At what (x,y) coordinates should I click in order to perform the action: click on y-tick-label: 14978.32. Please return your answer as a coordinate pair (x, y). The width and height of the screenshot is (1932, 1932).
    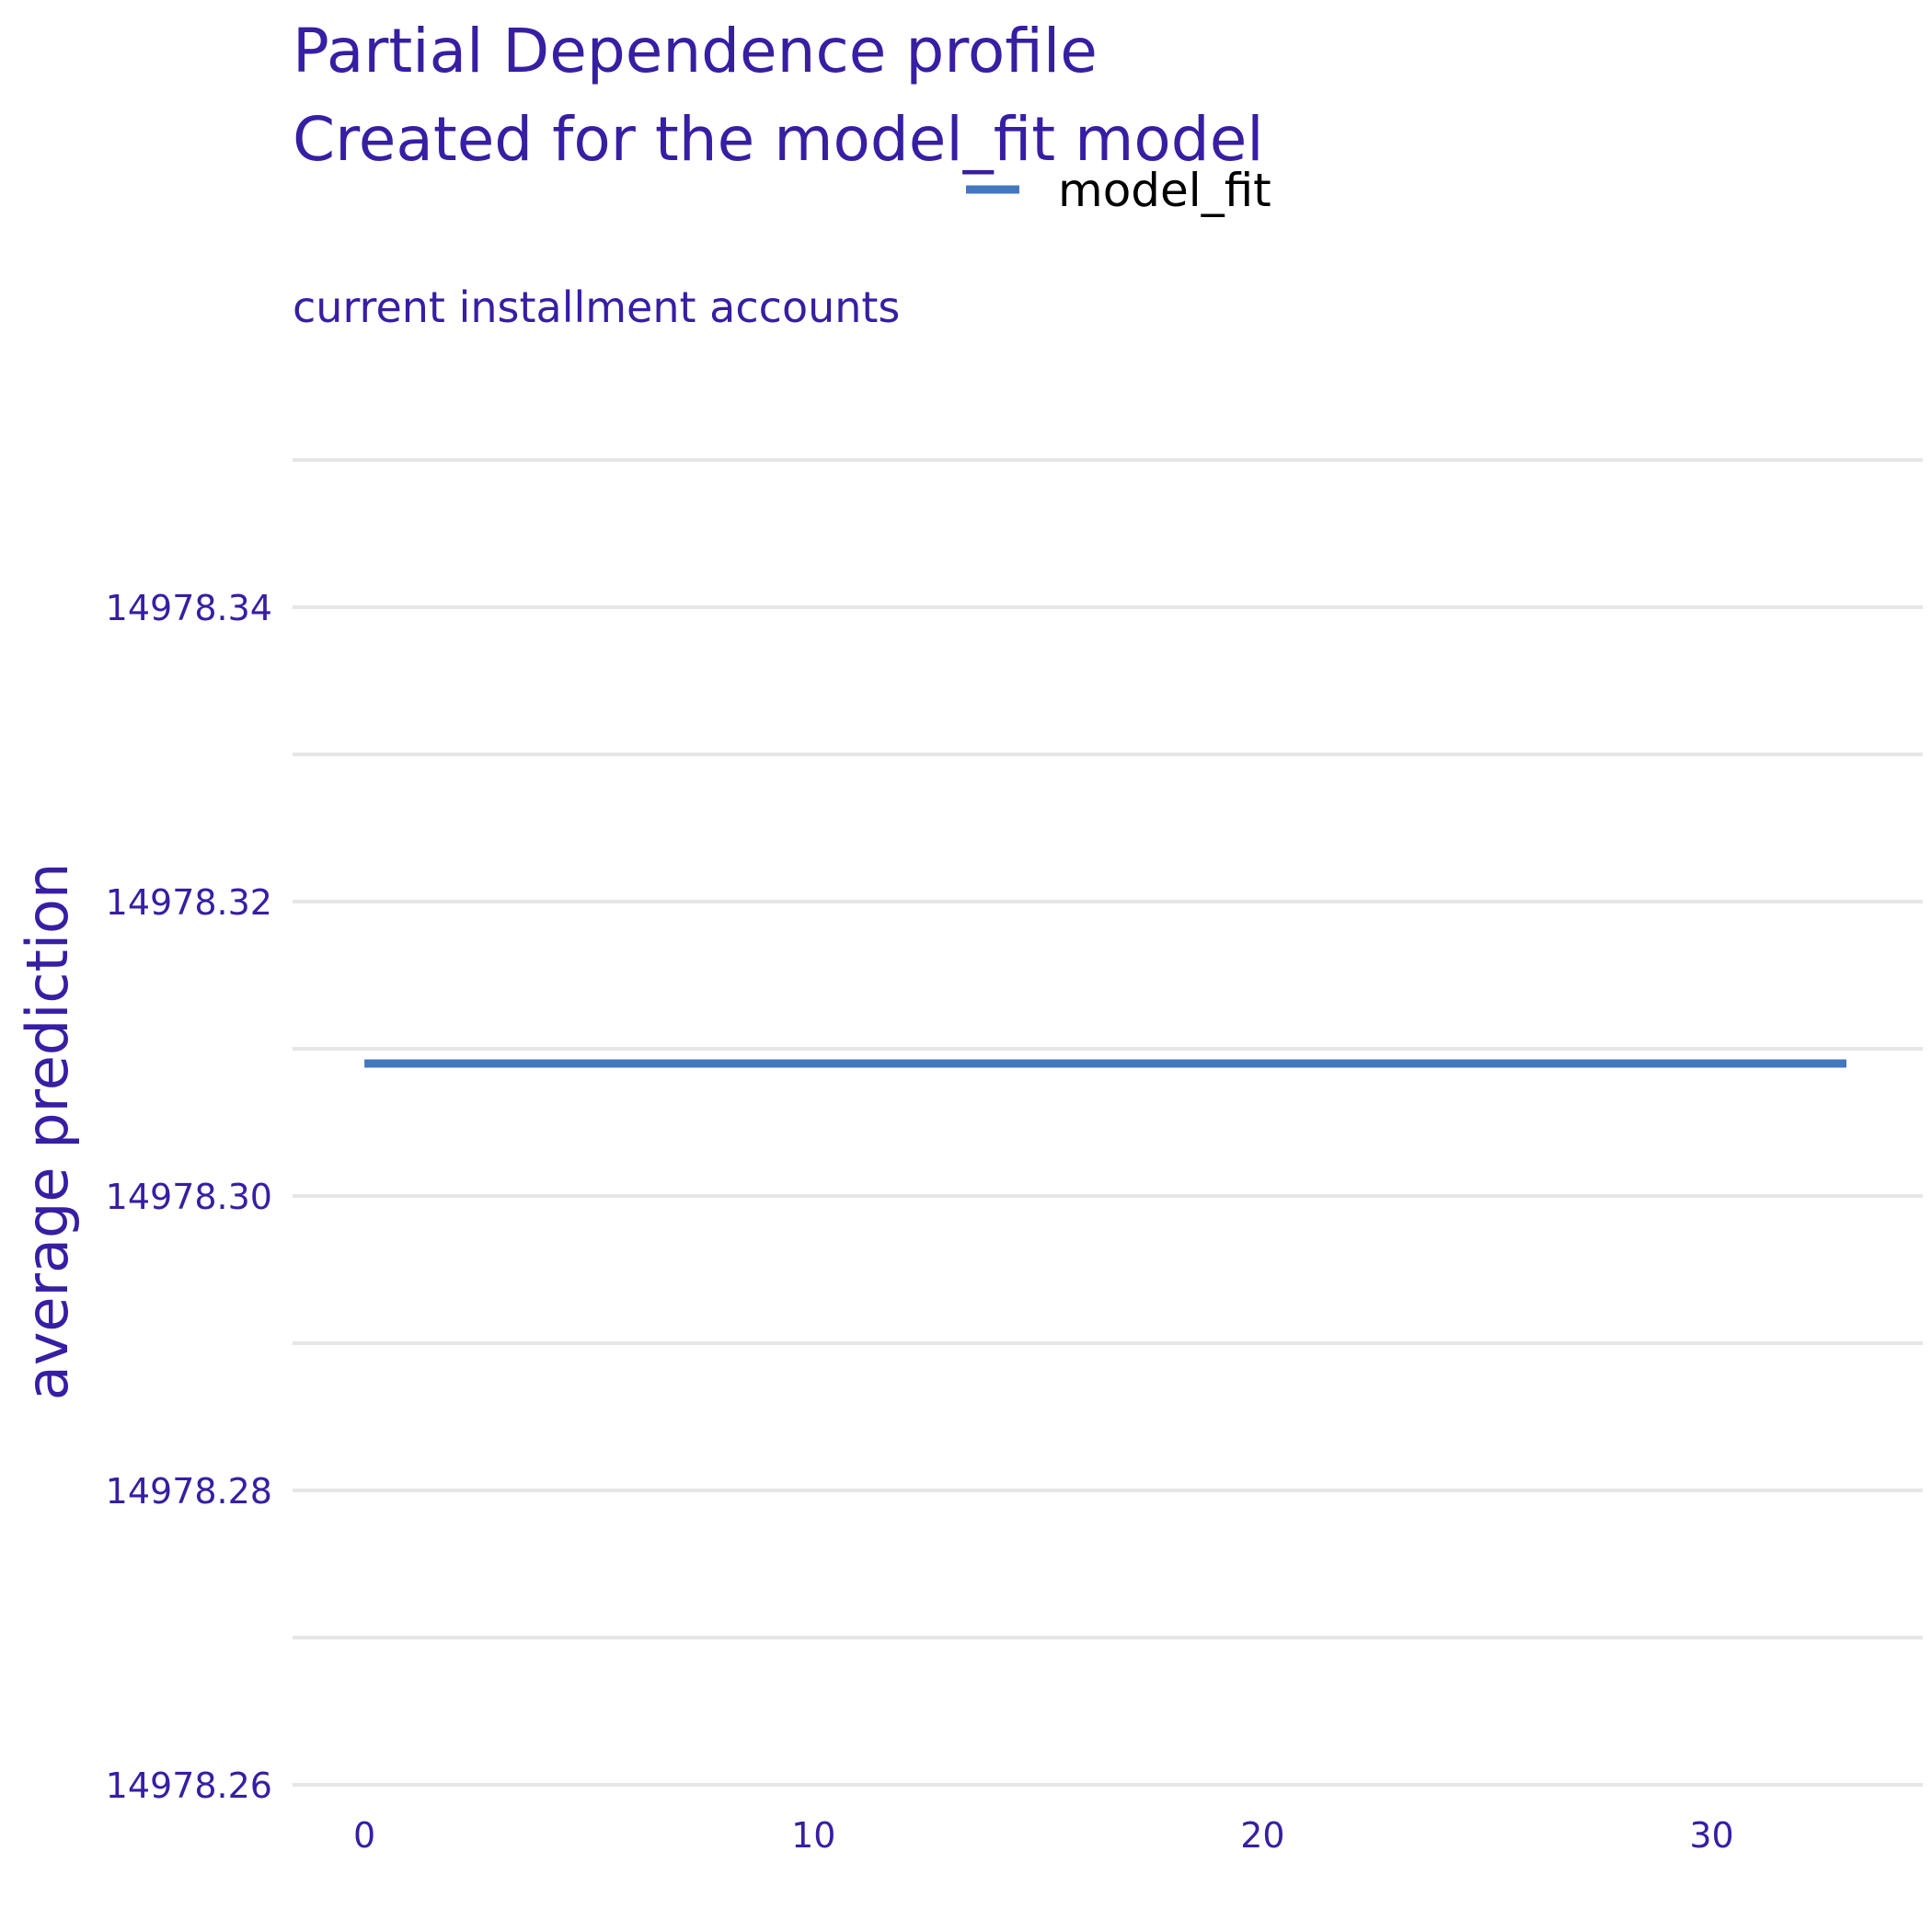
    Looking at the image, I should click on (189, 902).